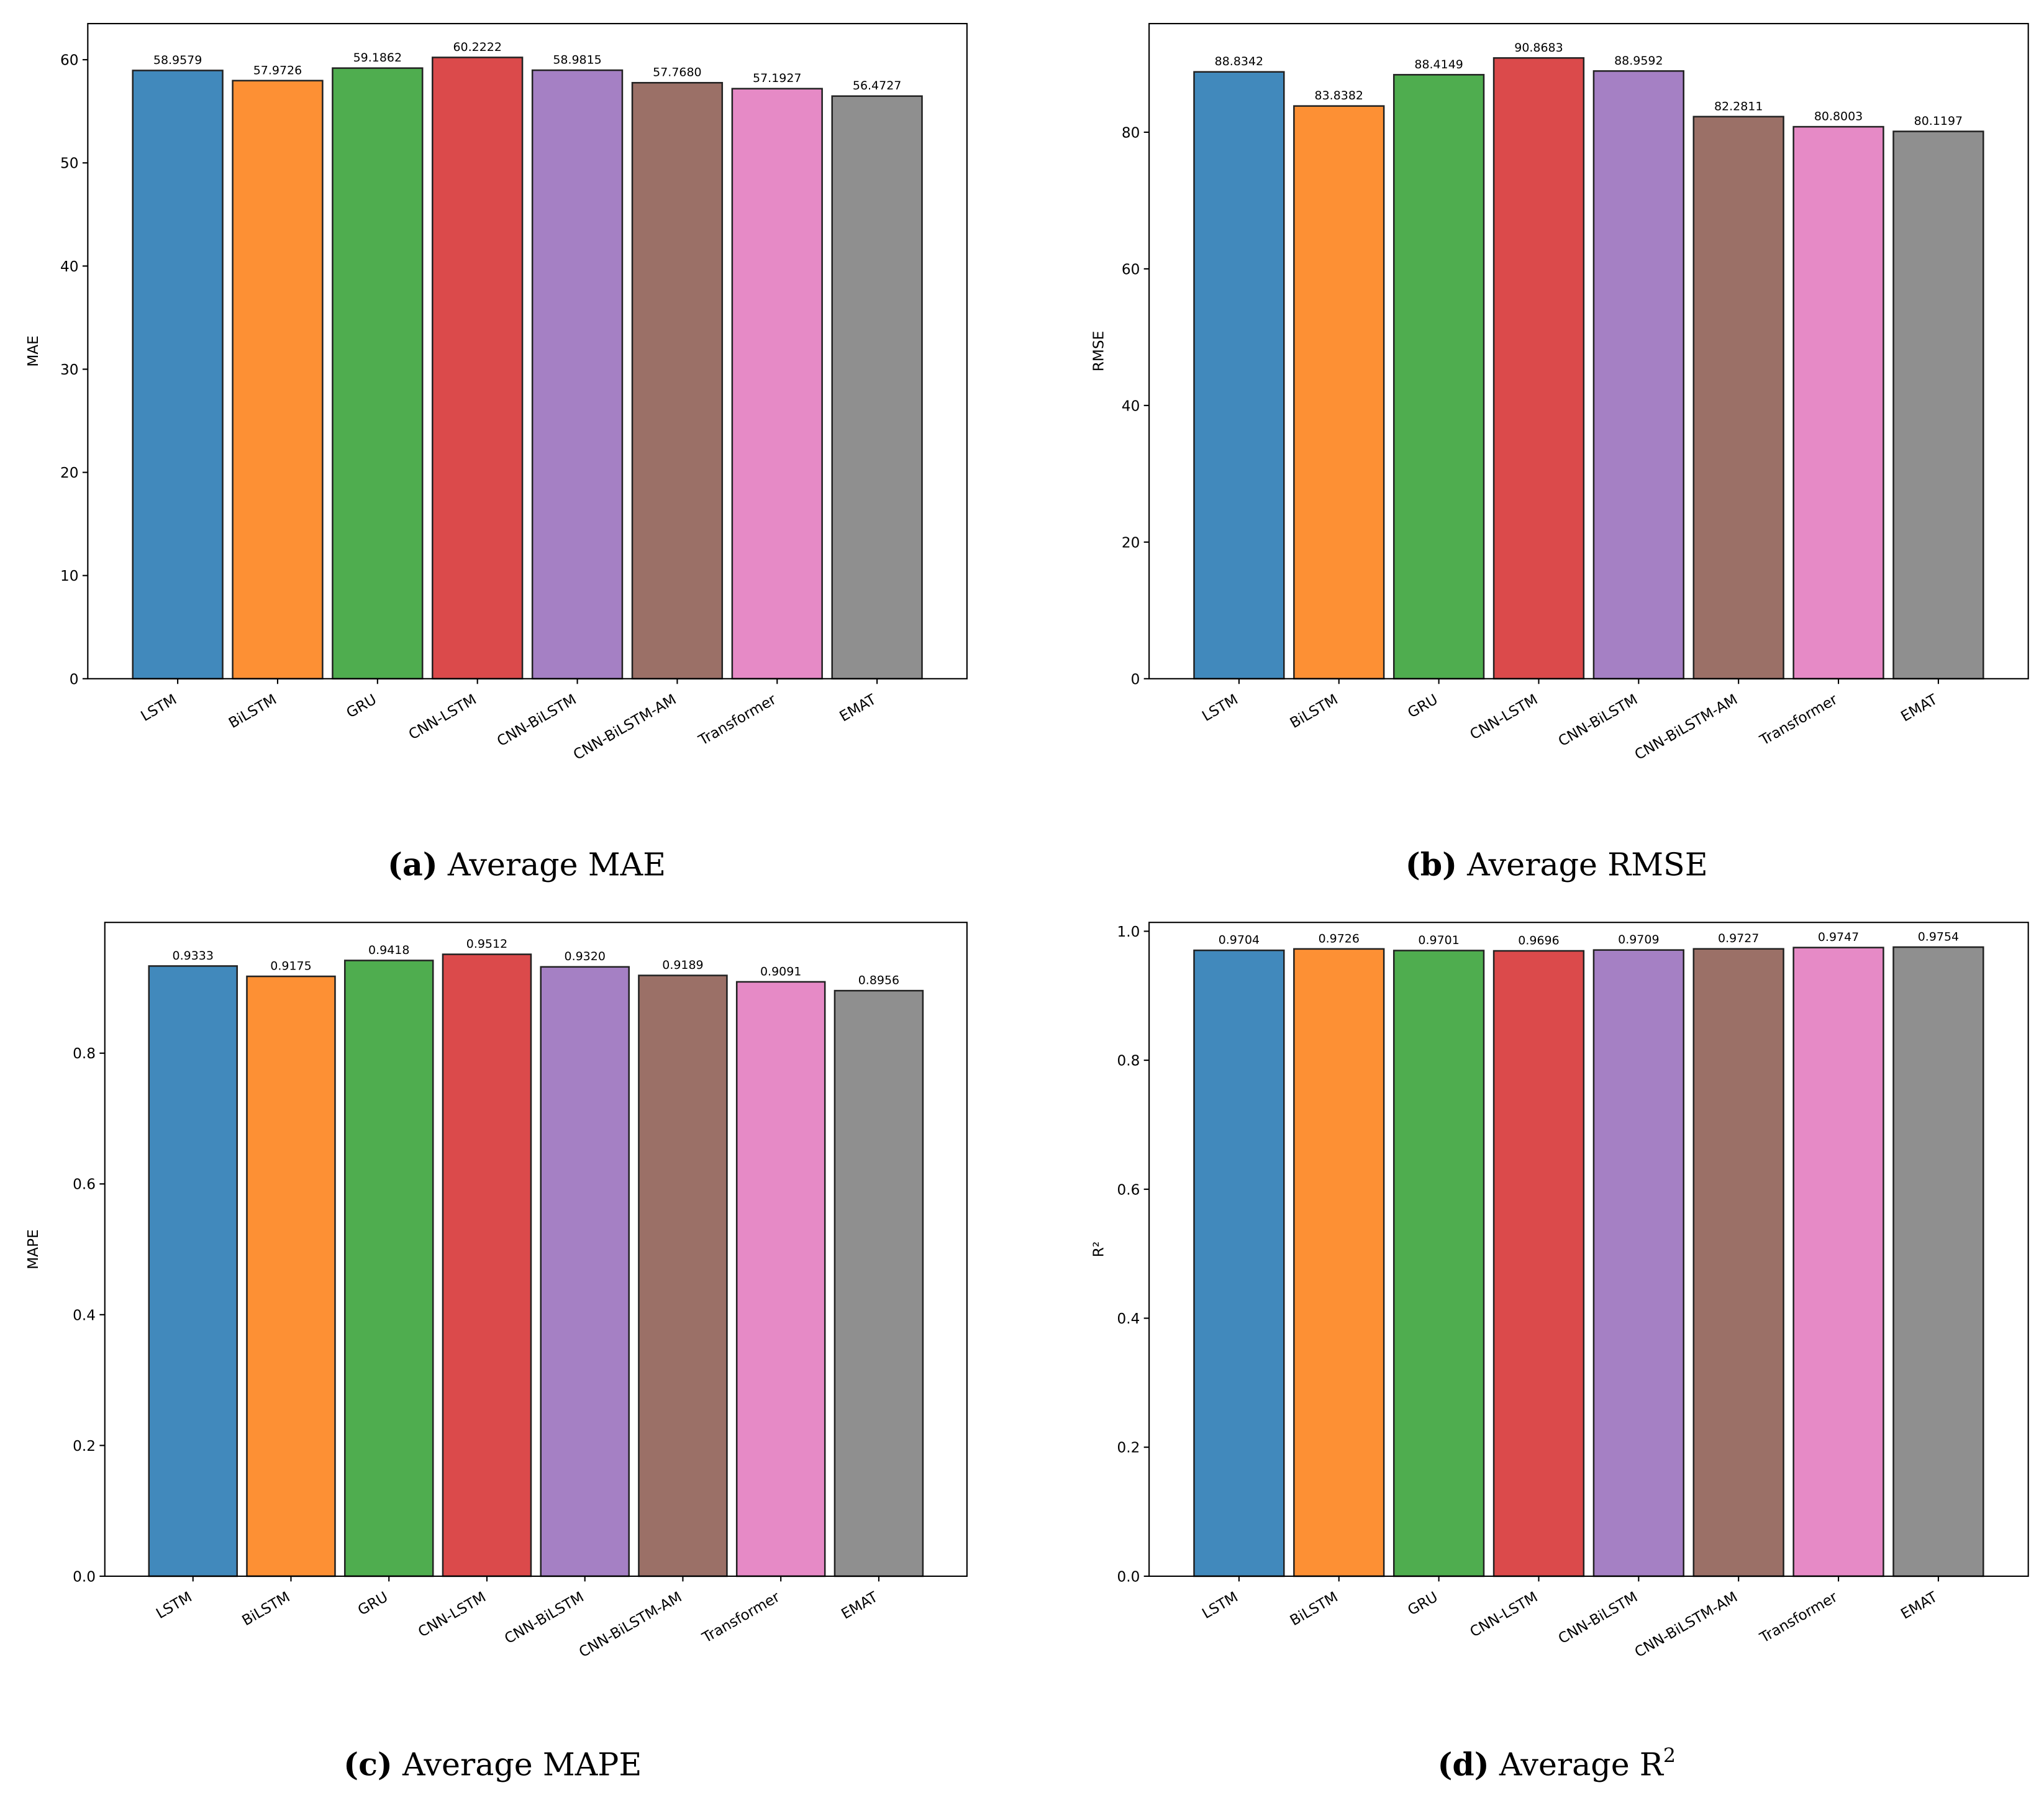 This screenshot has height=1816, width=2044. What do you see at coordinates (1438, 64) in the screenshot?
I see `bar-value-label: 88.4149` at bounding box center [1438, 64].